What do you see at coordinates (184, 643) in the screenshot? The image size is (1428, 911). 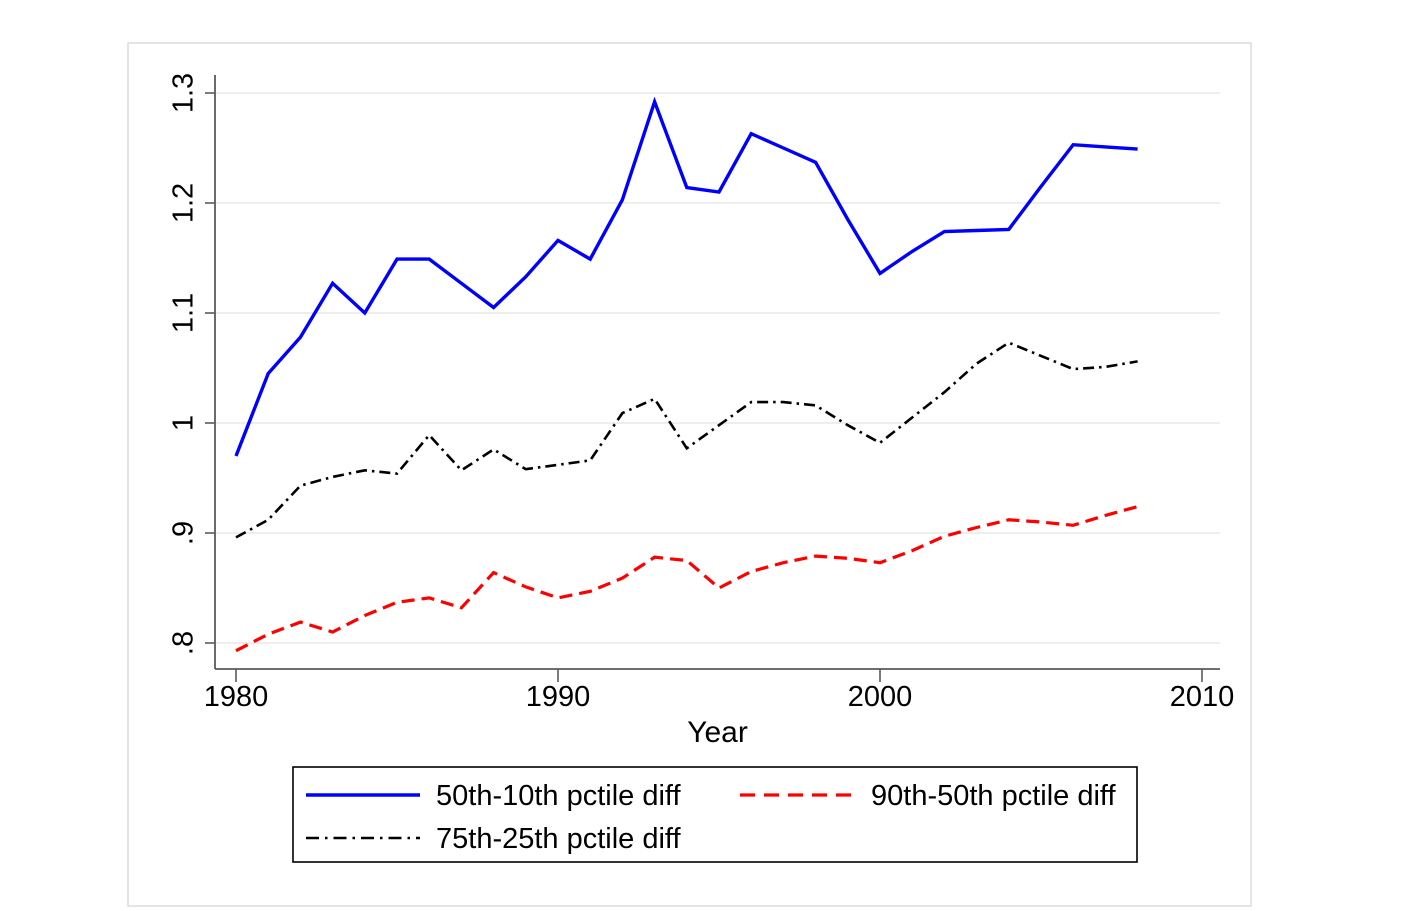 I see `y-tick-label: .8` at bounding box center [184, 643].